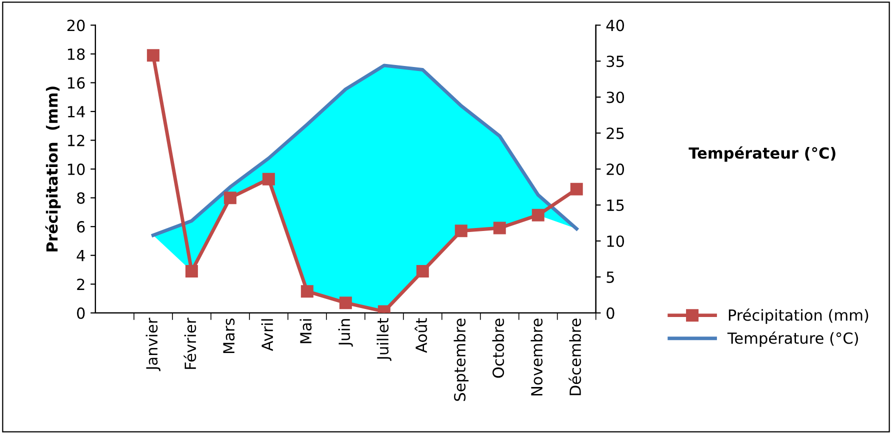 The height and width of the screenshot is (434, 892). What do you see at coordinates (610, 277) in the screenshot?
I see `y2-tick-label: 5` at bounding box center [610, 277].